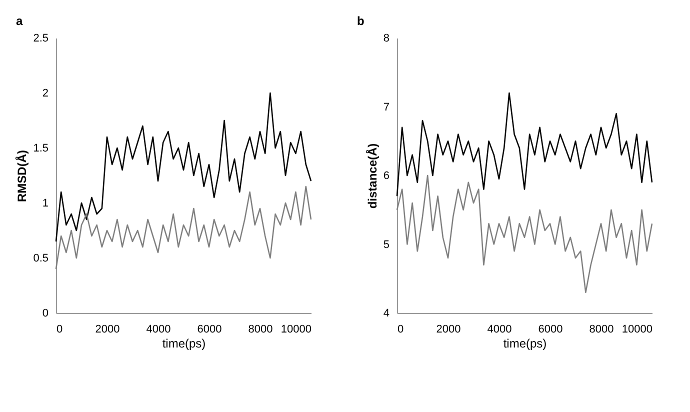 The image size is (690, 412). I want to click on y-tick-label: 6, so click(386, 176).